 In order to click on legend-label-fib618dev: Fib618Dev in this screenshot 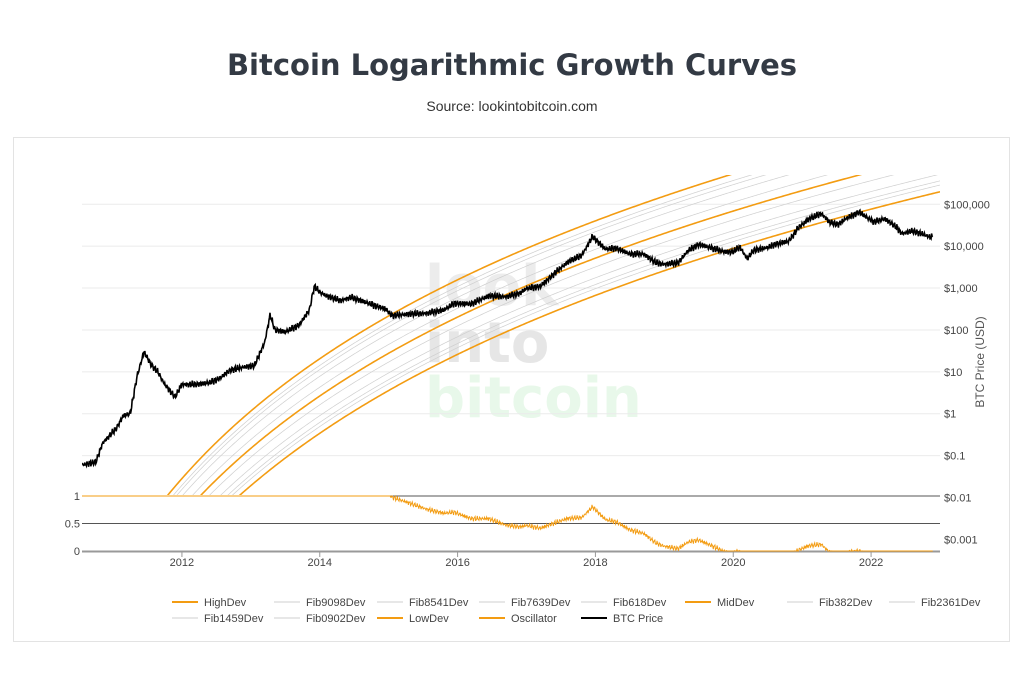, I will do `click(640, 603)`.